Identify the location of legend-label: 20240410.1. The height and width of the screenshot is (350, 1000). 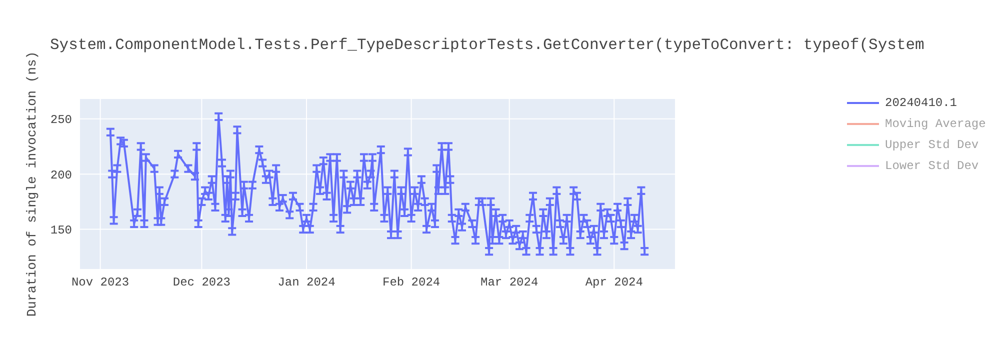
(921, 103).